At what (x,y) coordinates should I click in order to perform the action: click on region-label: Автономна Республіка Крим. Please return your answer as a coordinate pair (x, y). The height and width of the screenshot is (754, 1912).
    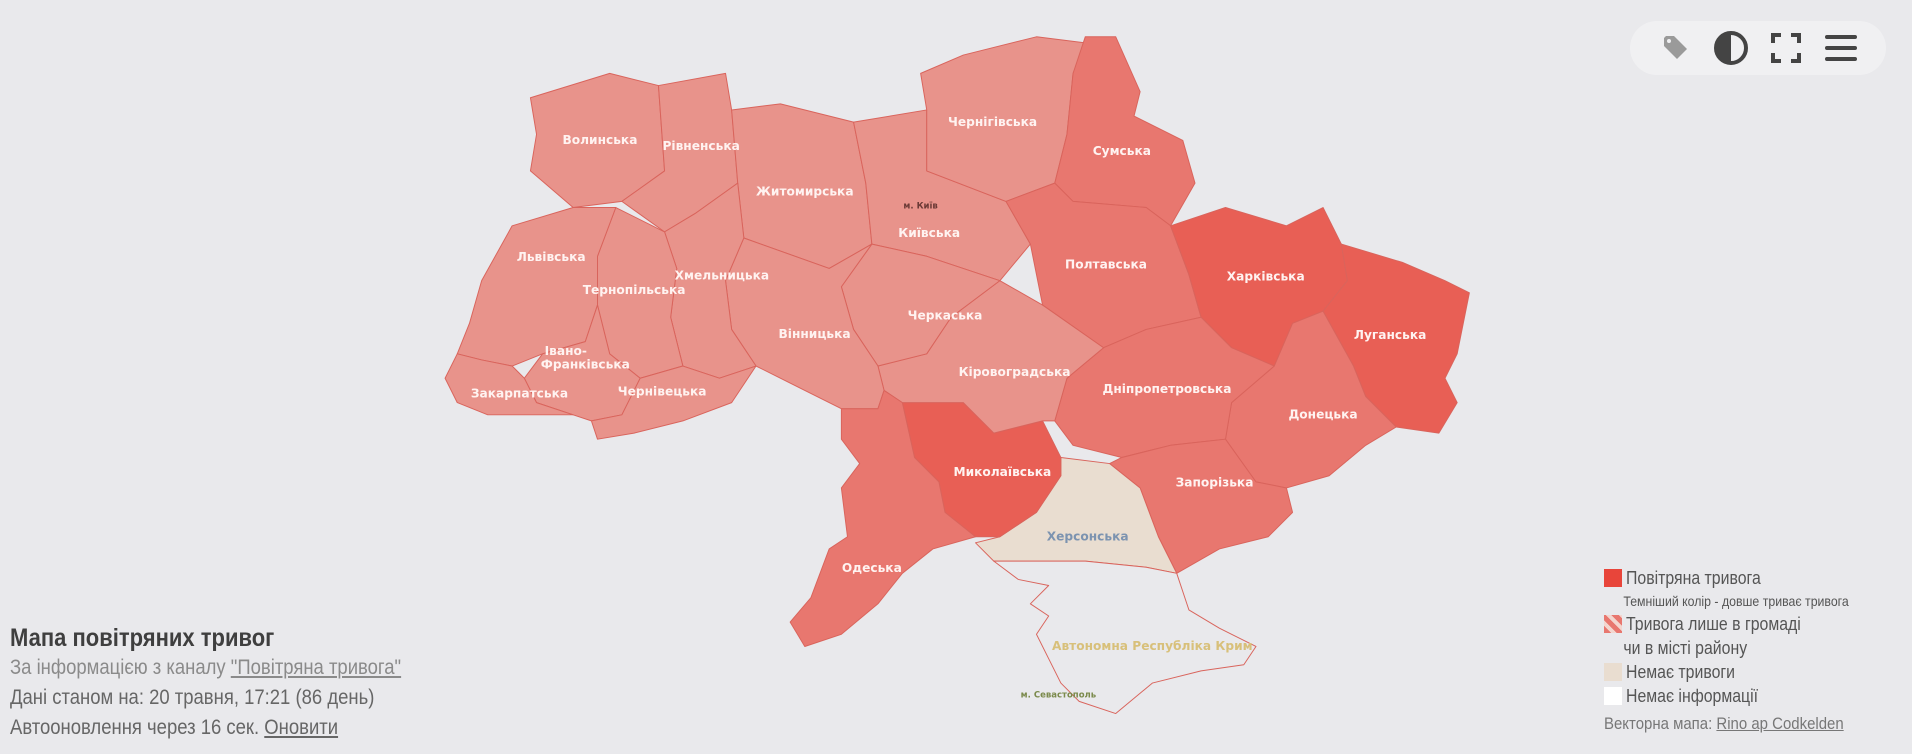
    Looking at the image, I should click on (1152, 646).